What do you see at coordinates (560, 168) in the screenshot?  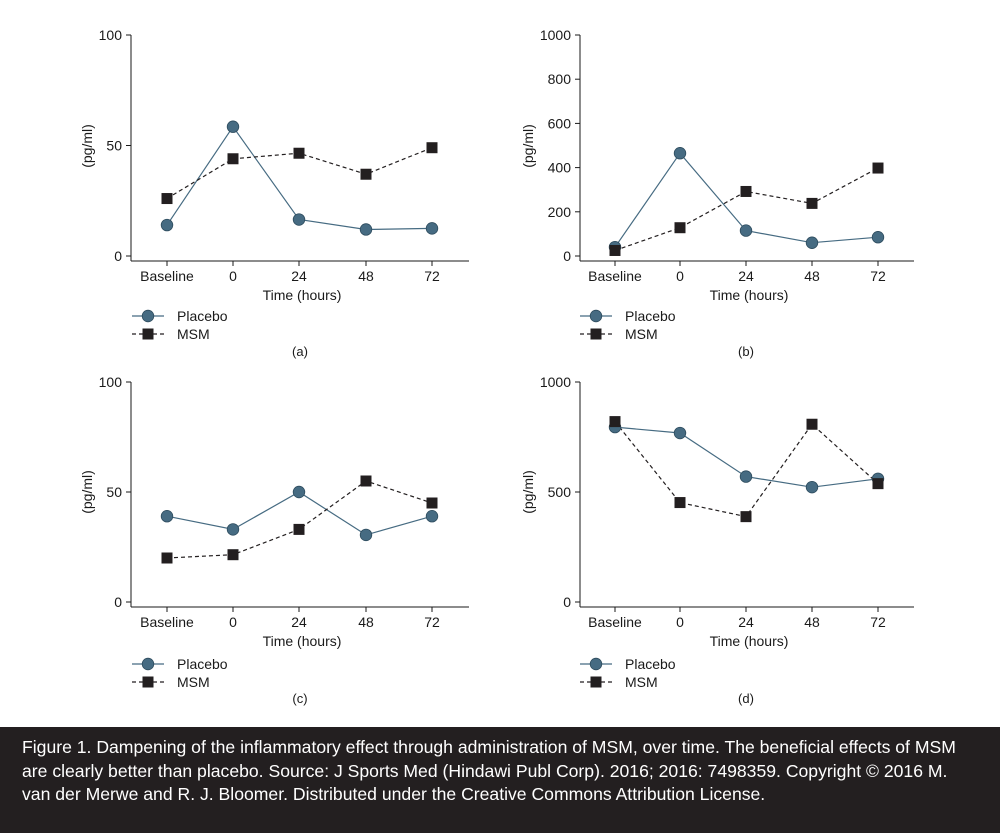 I see `y-tick-label: 400` at bounding box center [560, 168].